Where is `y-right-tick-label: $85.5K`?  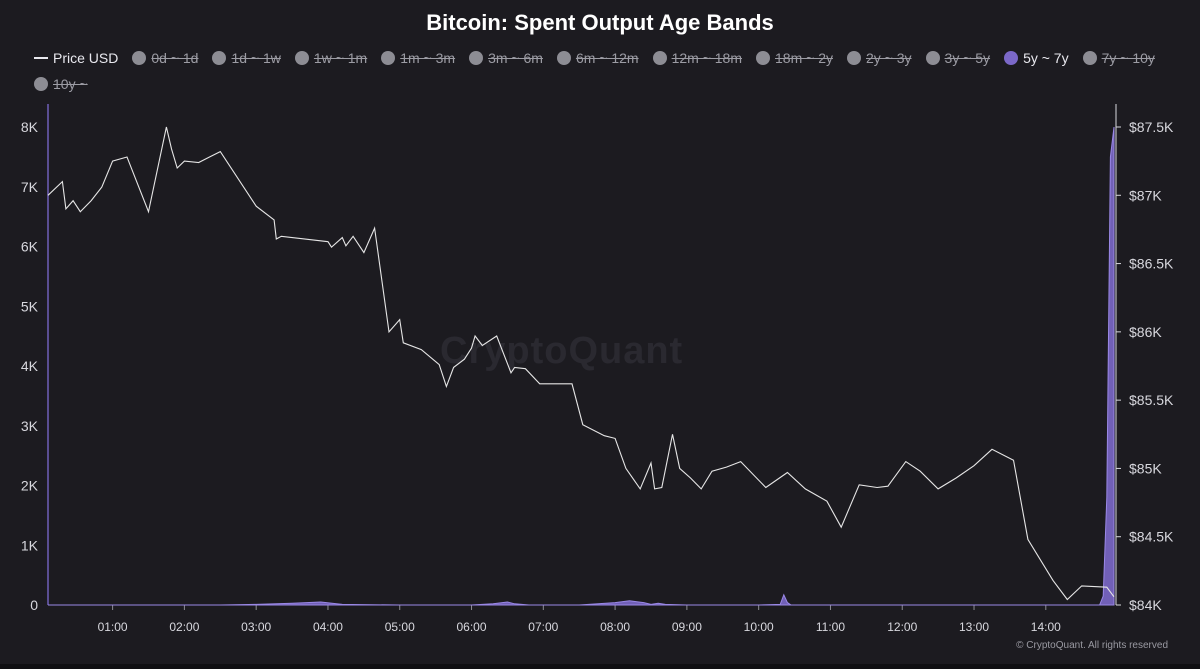 y-right-tick-label: $85.5K is located at coordinates (1151, 400).